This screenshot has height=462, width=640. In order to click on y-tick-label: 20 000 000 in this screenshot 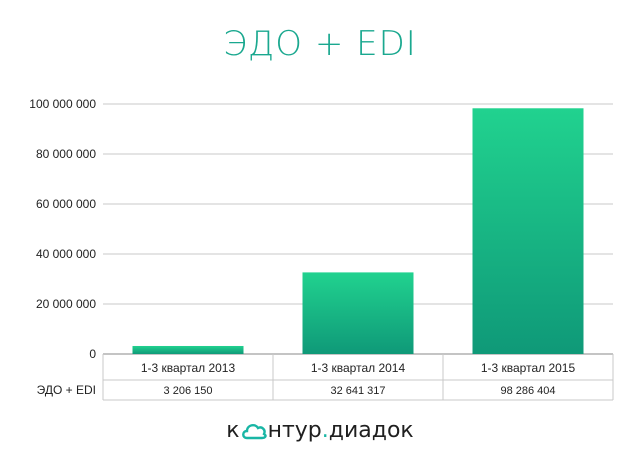, I will do `click(66, 304)`.